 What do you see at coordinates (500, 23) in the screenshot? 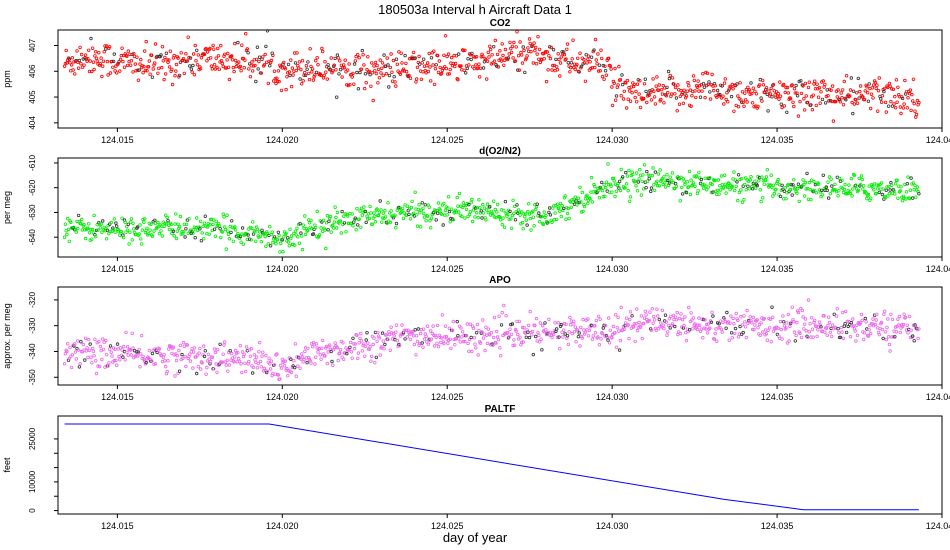
I see `co2-title: CO2` at bounding box center [500, 23].